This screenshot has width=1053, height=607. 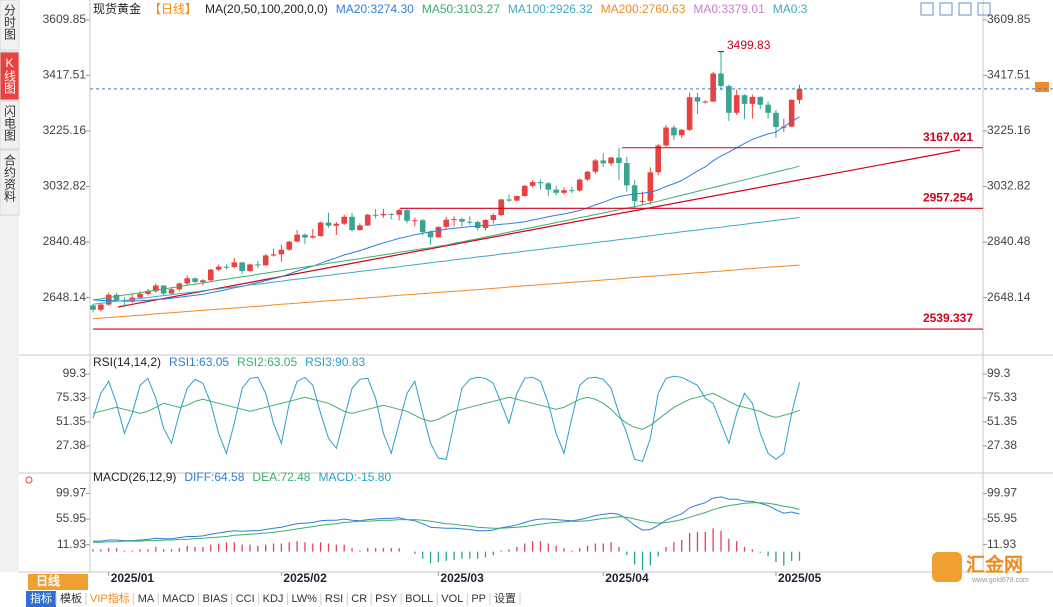 What do you see at coordinates (627, 578) in the screenshot?
I see `x-tick-label: 2025/04` at bounding box center [627, 578].